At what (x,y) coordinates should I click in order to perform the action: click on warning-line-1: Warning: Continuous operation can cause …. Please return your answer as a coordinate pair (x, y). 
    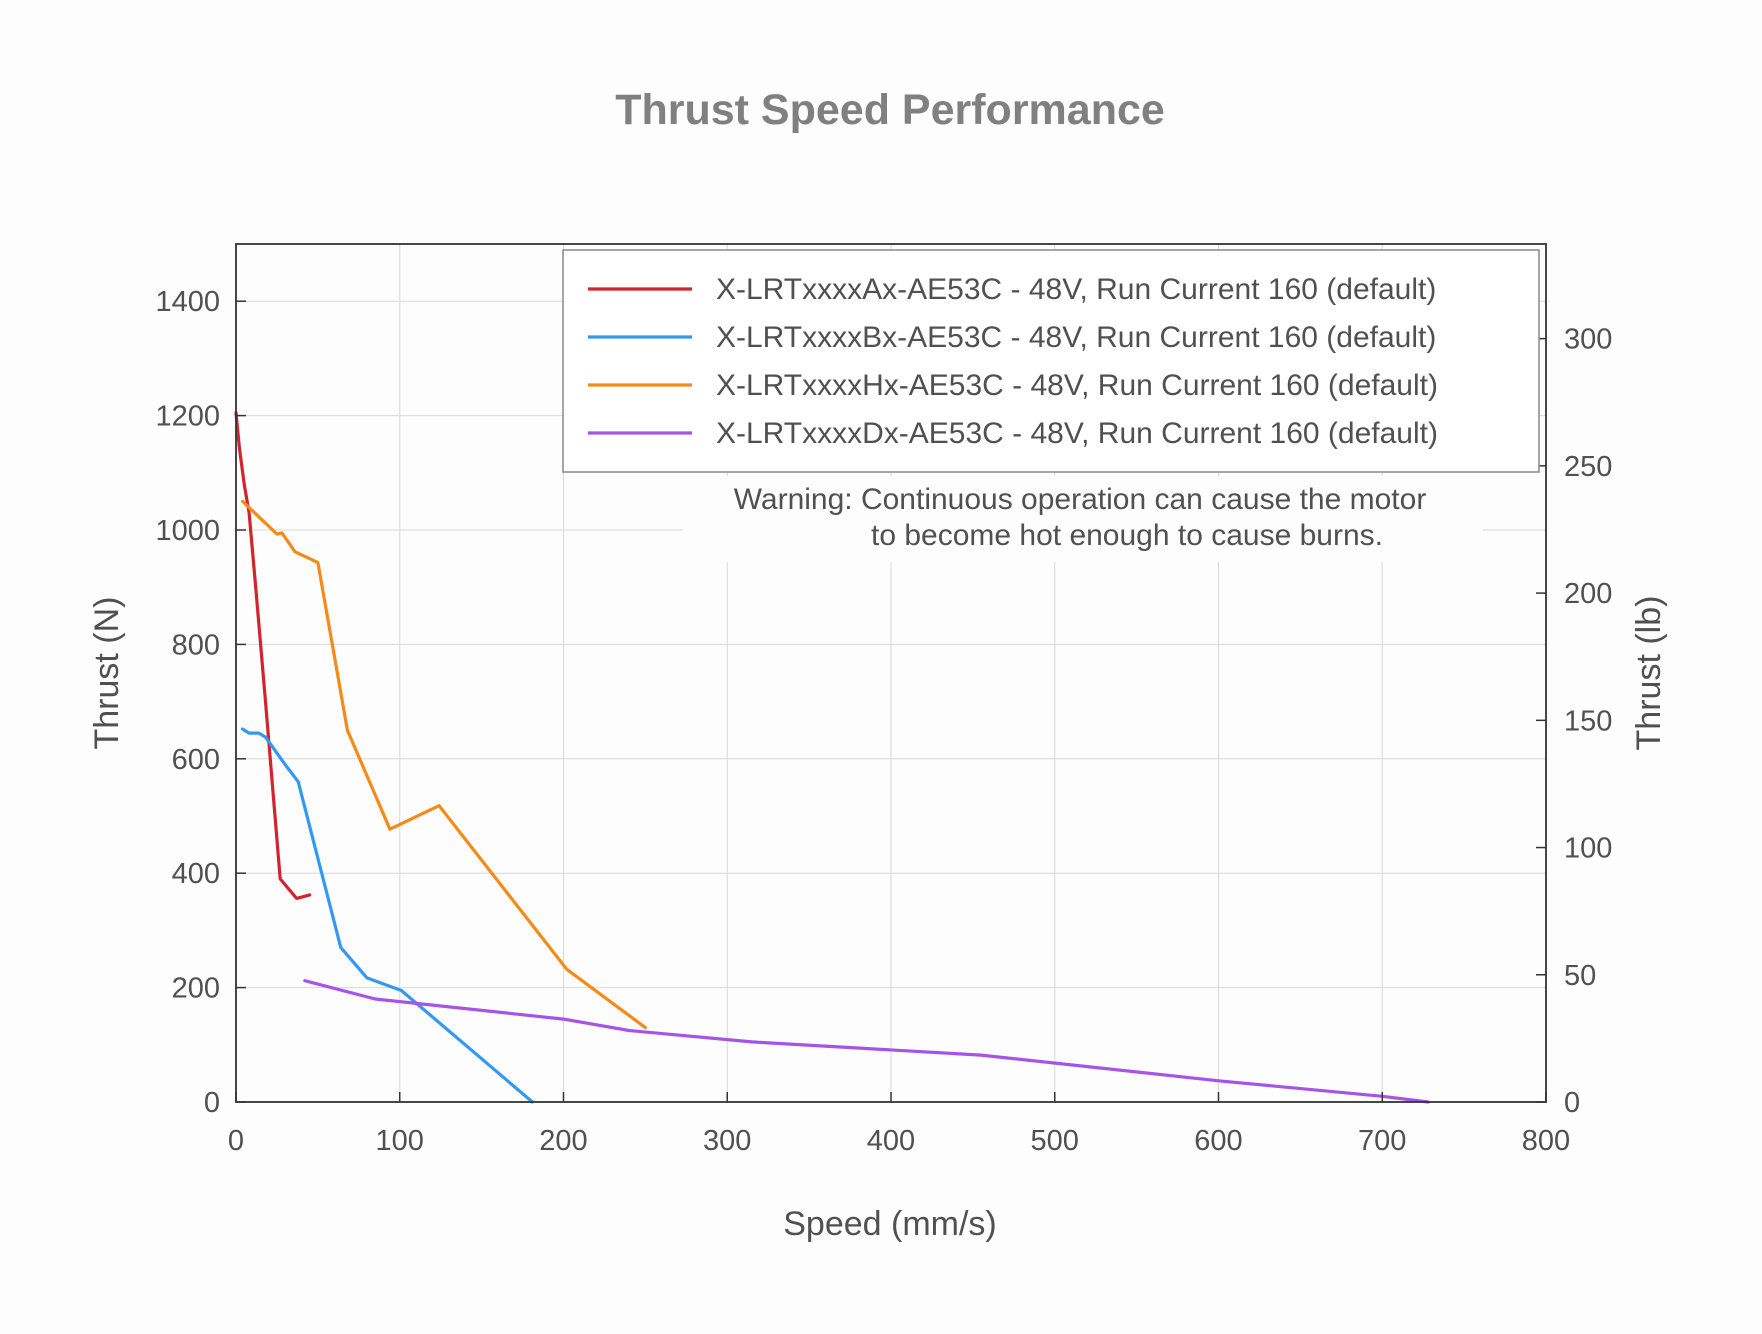
    Looking at the image, I should click on (1080, 499).